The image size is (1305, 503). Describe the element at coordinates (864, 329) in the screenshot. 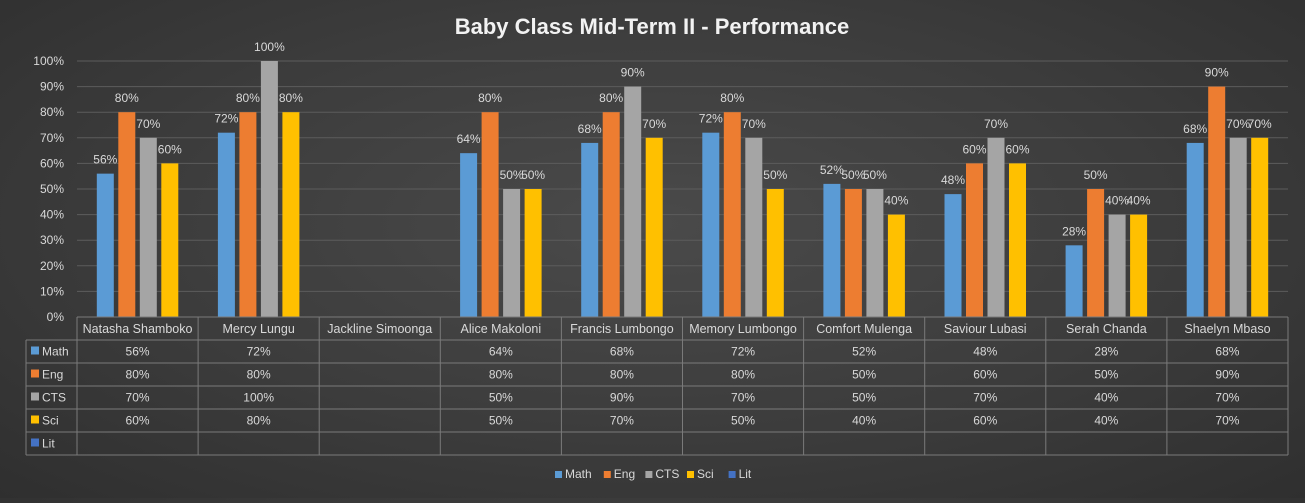

I see `x-tick-label: Comfort Mulenga` at that location.